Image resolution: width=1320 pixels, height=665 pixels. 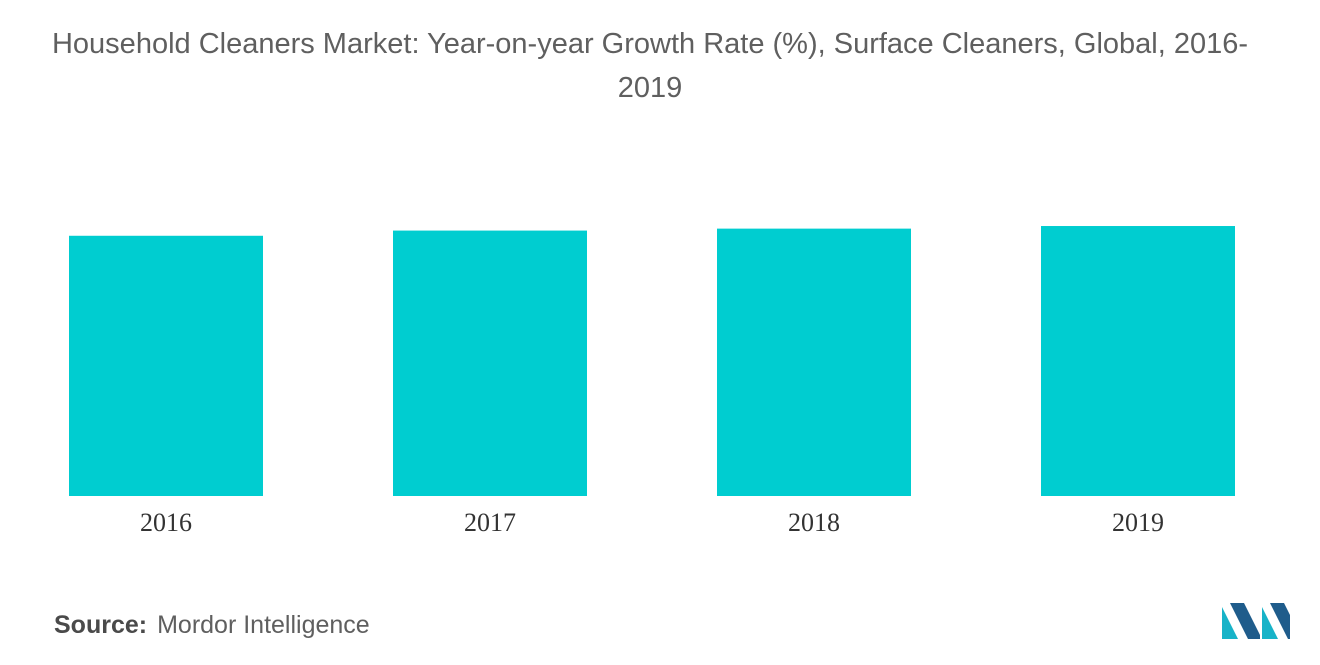 What do you see at coordinates (1138, 522) in the screenshot?
I see `x-tick-label-2019: 2019` at bounding box center [1138, 522].